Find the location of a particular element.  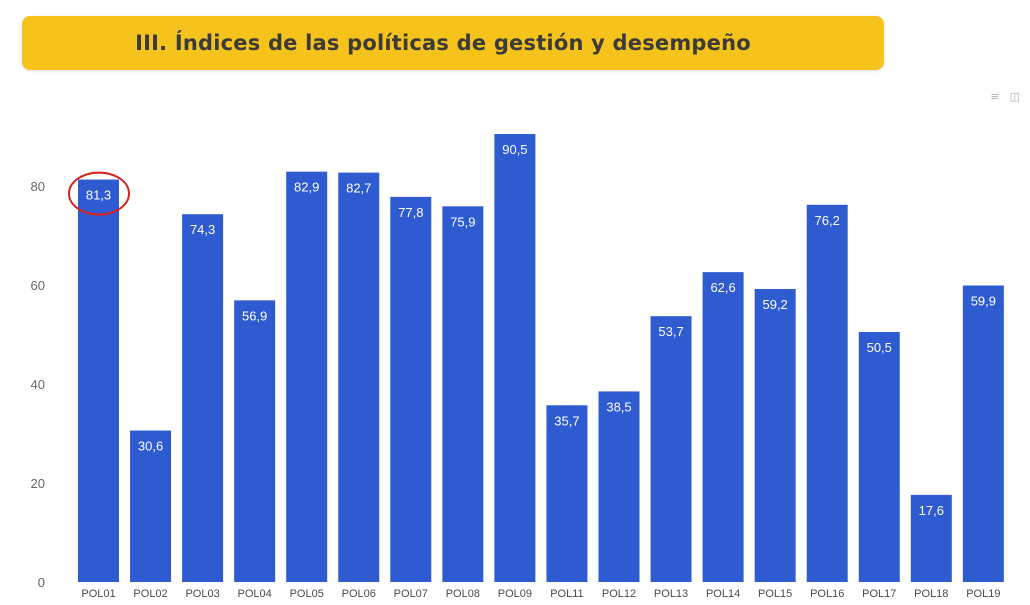

bar-pol13 is located at coordinates (671, 449).